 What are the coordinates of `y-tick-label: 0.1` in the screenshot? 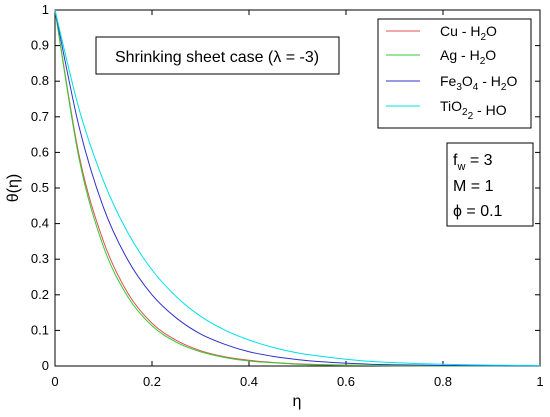 It's located at (40, 329).